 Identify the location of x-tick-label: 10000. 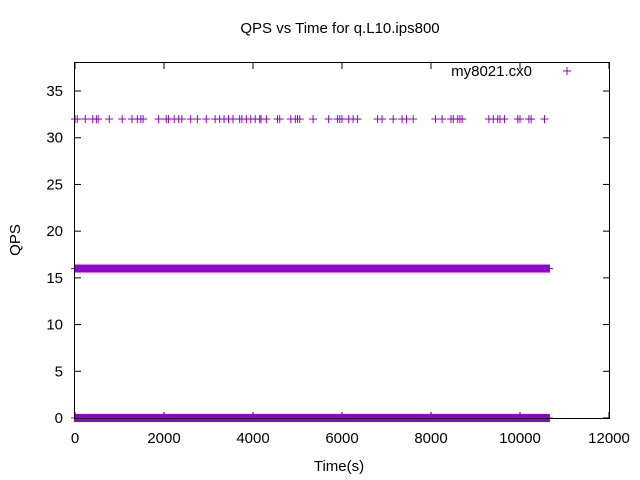
(520, 438).